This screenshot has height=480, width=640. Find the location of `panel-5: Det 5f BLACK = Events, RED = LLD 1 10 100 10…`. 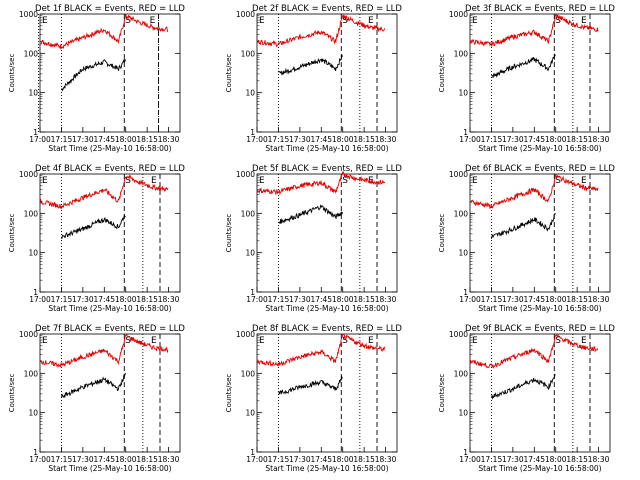

panel-5: Det 5f BLACK = Events, RED = LLD 1 10 100 10… is located at coordinates (313, 238).